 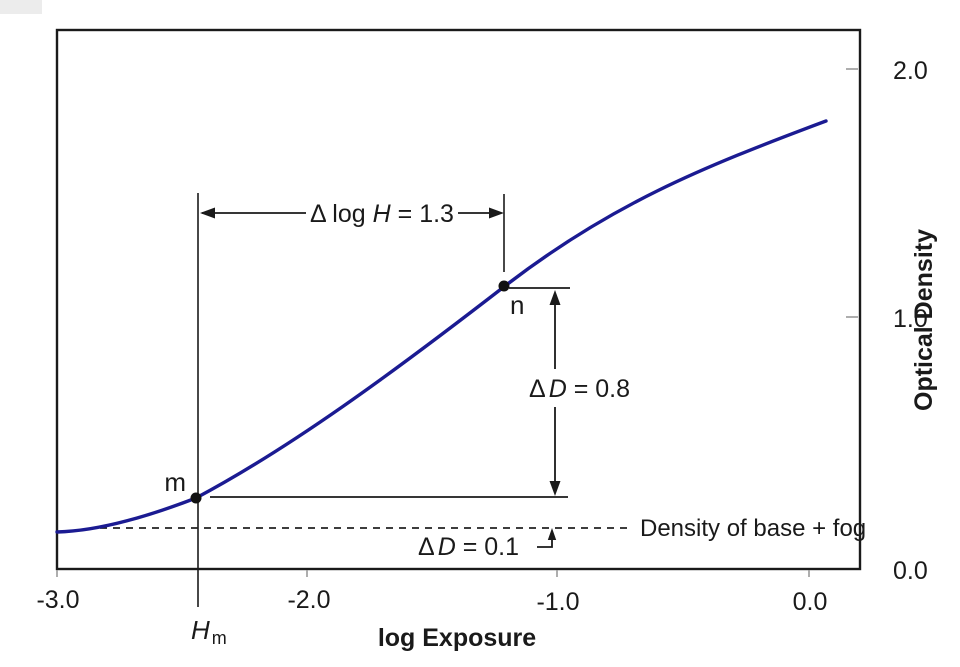 I want to click on arrowhead-small-up-icon, so click(x=552, y=534).